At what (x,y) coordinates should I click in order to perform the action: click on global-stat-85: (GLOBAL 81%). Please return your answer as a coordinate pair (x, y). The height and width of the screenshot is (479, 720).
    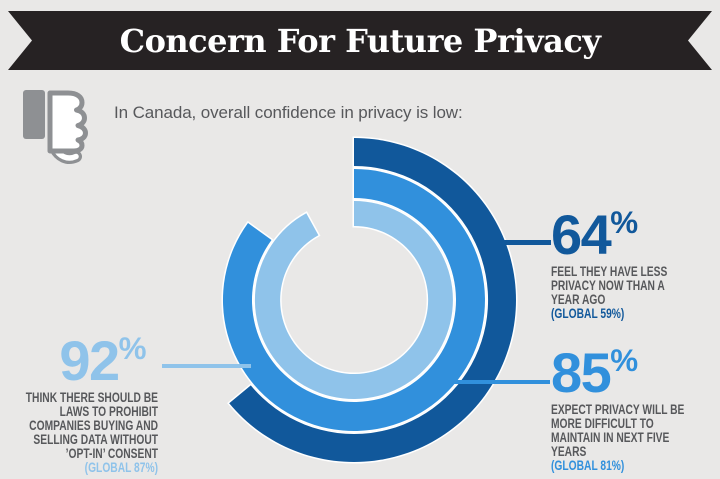
    Looking at the image, I should click on (588, 465).